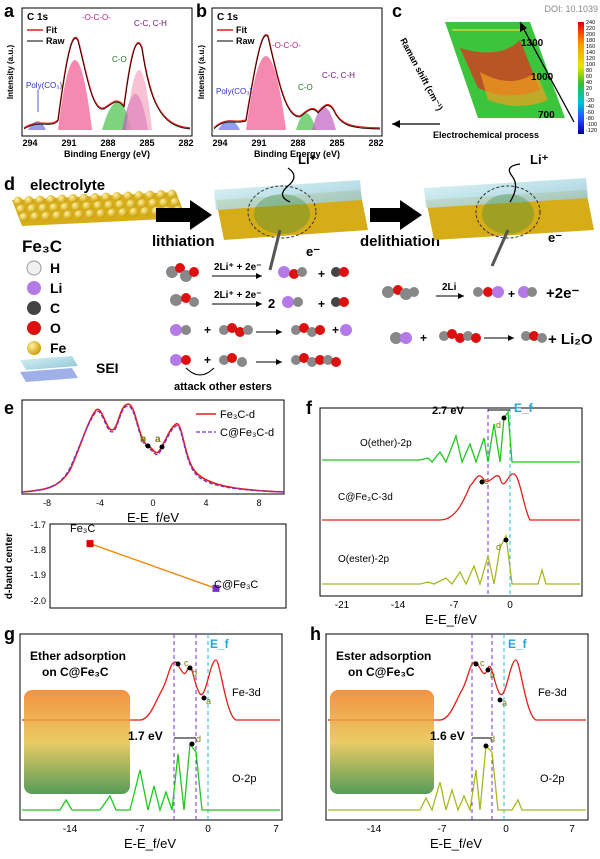 This screenshot has height=859, width=600. I want to click on raman-xlabel: Electrochemical process, so click(486, 135).